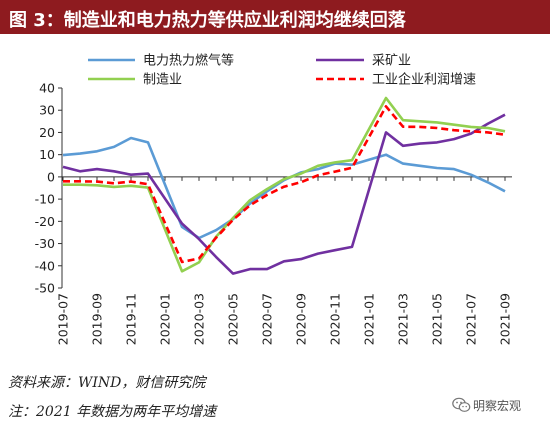 The image size is (550, 428). I want to click on x-tick-label: 2020-09, so click(301, 319).